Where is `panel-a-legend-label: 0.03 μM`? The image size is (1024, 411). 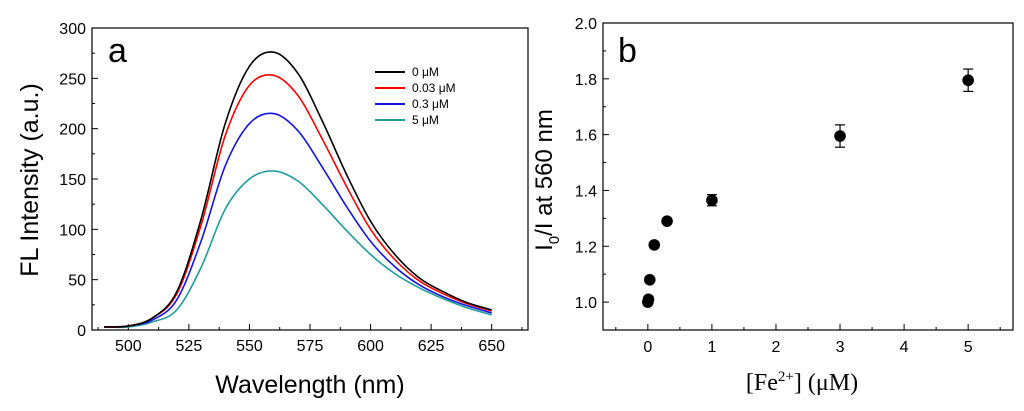
panel-a-legend-label: 0.03 μM is located at coordinates (434, 88).